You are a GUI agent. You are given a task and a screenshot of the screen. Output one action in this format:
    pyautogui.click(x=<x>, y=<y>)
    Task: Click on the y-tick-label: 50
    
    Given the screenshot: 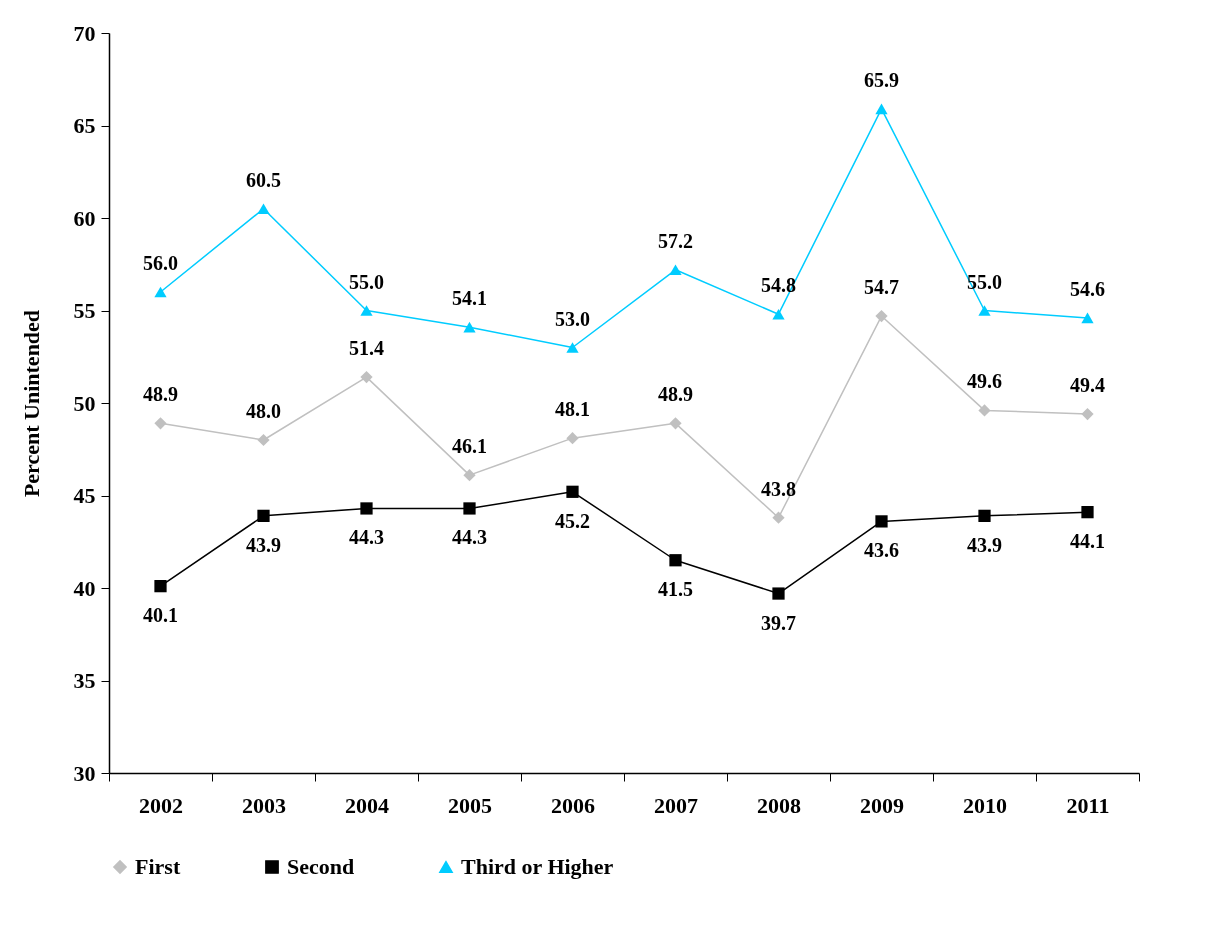 What is the action you would take?
    pyautogui.click(x=84, y=403)
    